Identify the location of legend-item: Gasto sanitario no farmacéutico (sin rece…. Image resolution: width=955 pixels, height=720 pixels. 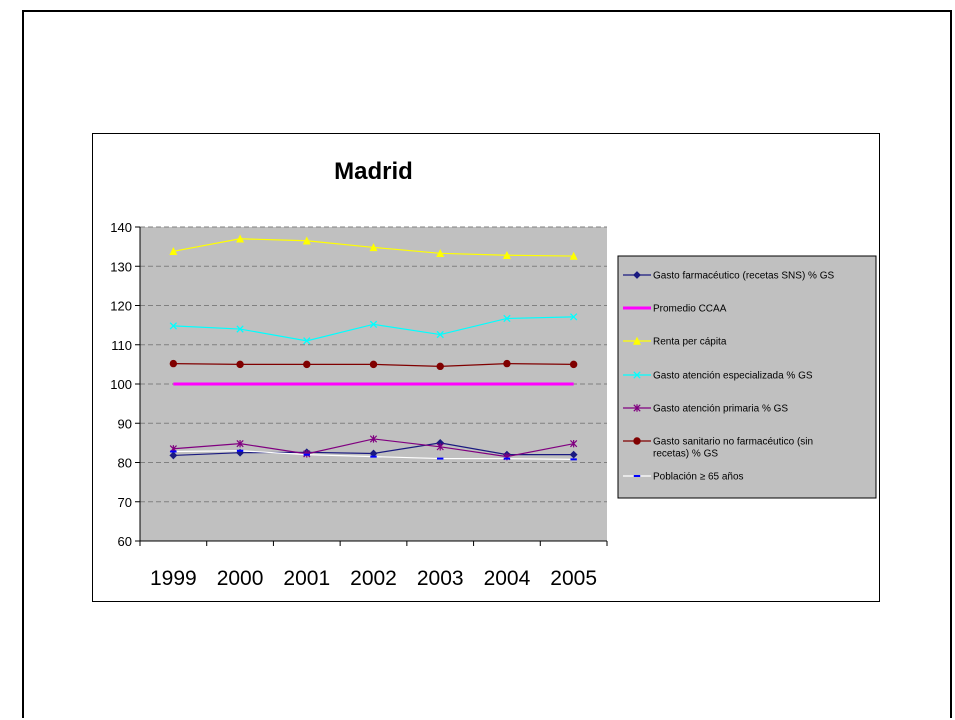
(718, 448).